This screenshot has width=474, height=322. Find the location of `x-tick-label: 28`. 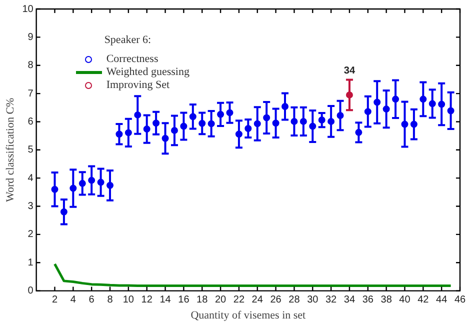

x-tick-label: 28 is located at coordinates (294, 300).